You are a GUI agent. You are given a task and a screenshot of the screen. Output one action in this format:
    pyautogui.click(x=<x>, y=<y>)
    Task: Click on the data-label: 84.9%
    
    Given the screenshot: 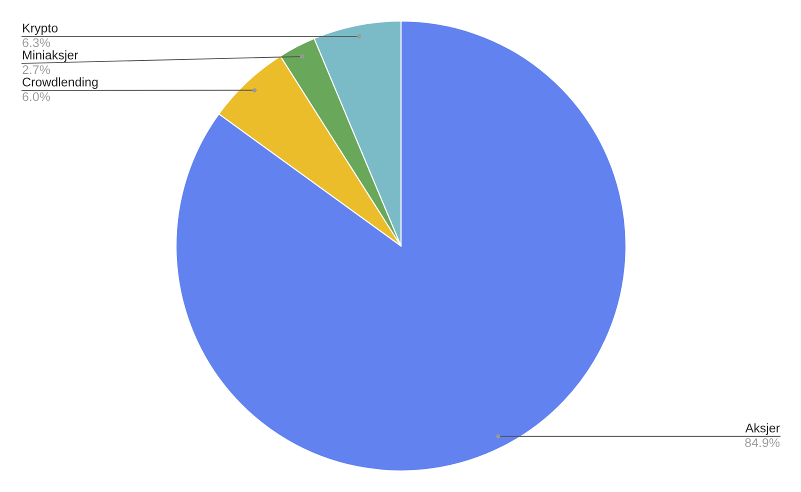 What is the action you would take?
    pyautogui.click(x=762, y=443)
    